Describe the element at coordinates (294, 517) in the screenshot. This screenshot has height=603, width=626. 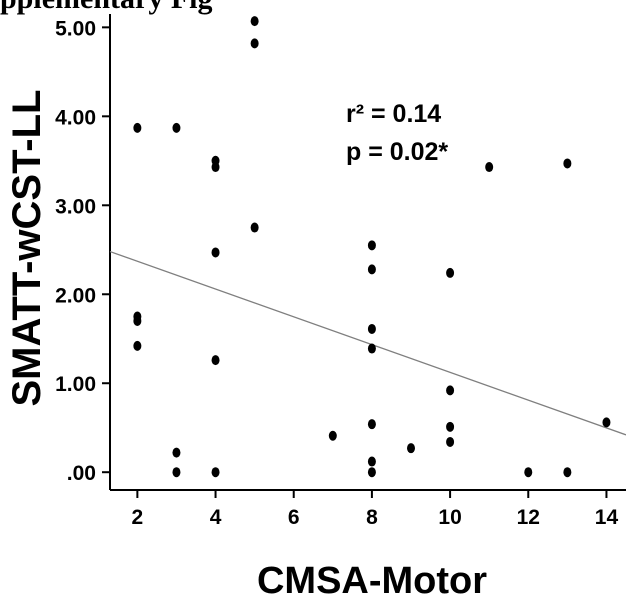
I see `x-tick-label: 6` at that location.